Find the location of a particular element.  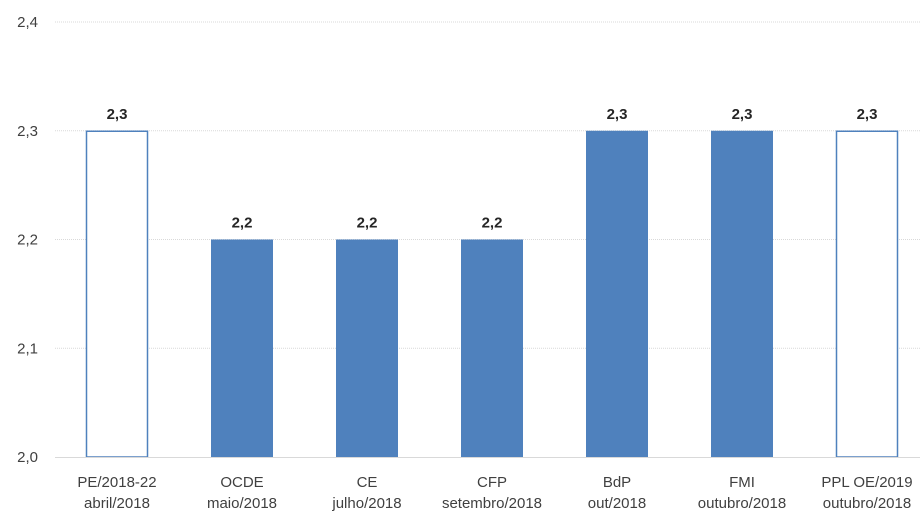

x-tick-label: maio/2018 is located at coordinates (242, 503).